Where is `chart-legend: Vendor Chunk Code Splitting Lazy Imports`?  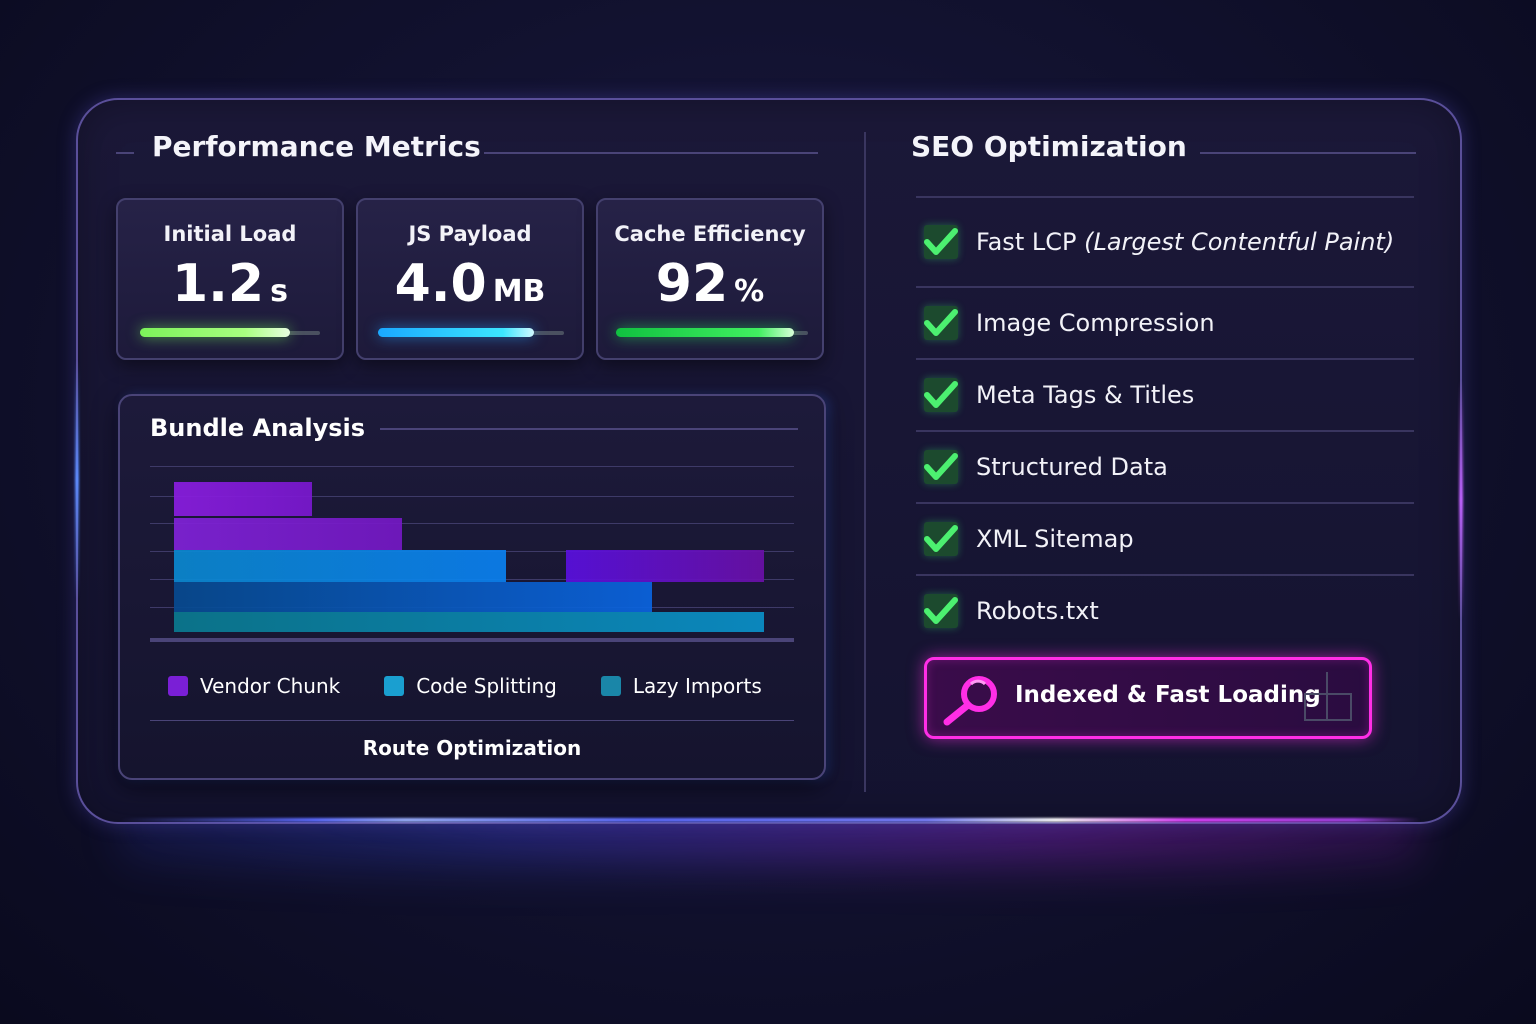
chart-legend: Vendor Chunk Code Splitting Lazy Imports is located at coordinates (465, 686).